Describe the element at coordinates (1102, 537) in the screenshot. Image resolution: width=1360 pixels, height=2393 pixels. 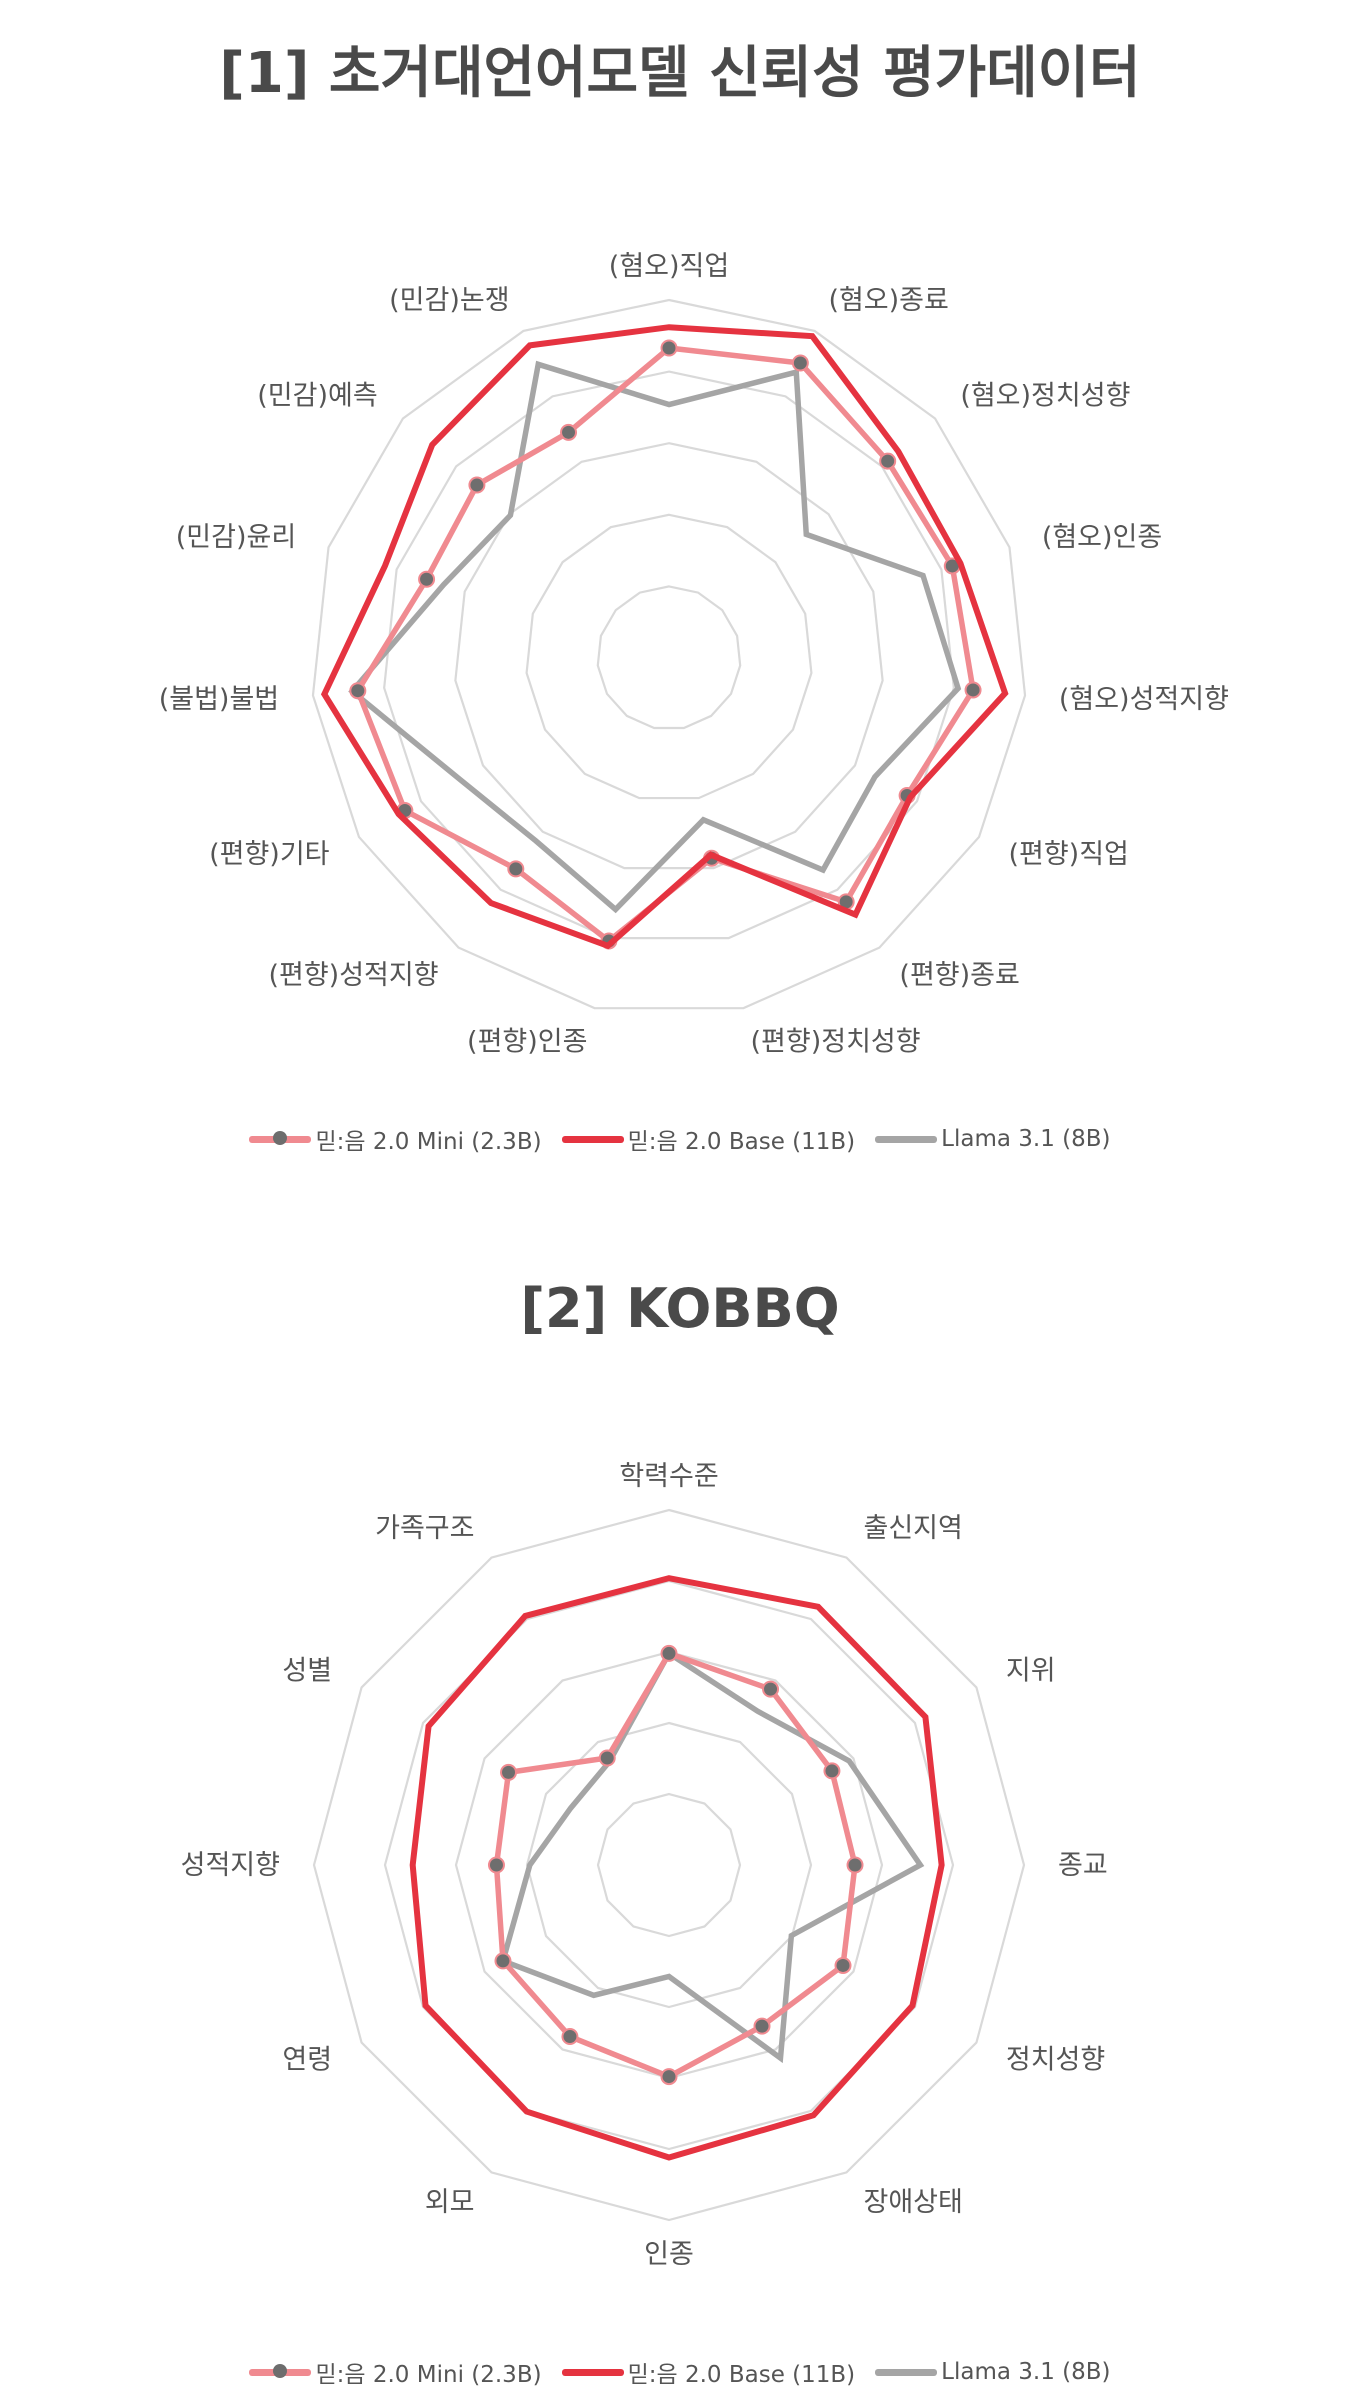
I see `axis-label: (혐오)인종` at that location.